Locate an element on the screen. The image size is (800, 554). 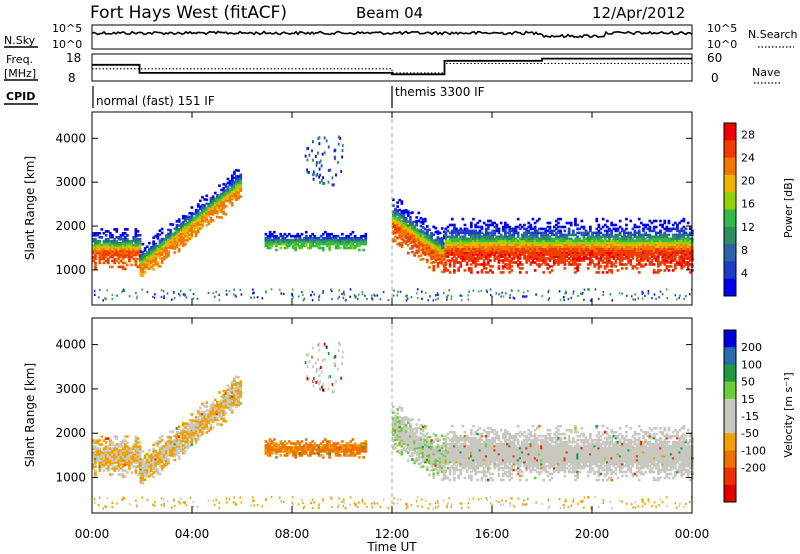
cpid-segment-1: normal (fast) 151 IF is located at coordinates (155, 101).